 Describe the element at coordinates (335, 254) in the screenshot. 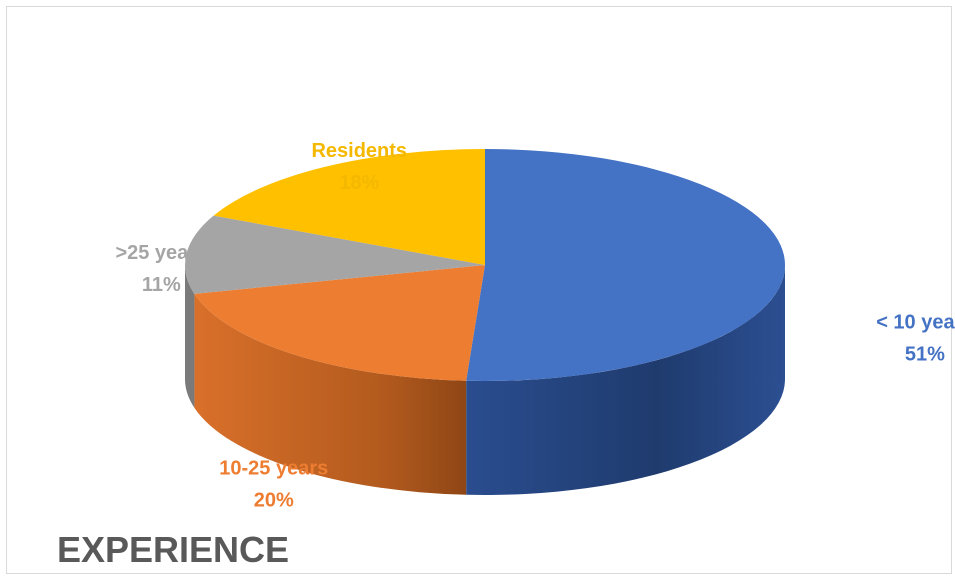

I see `slice-25-years` at that location.